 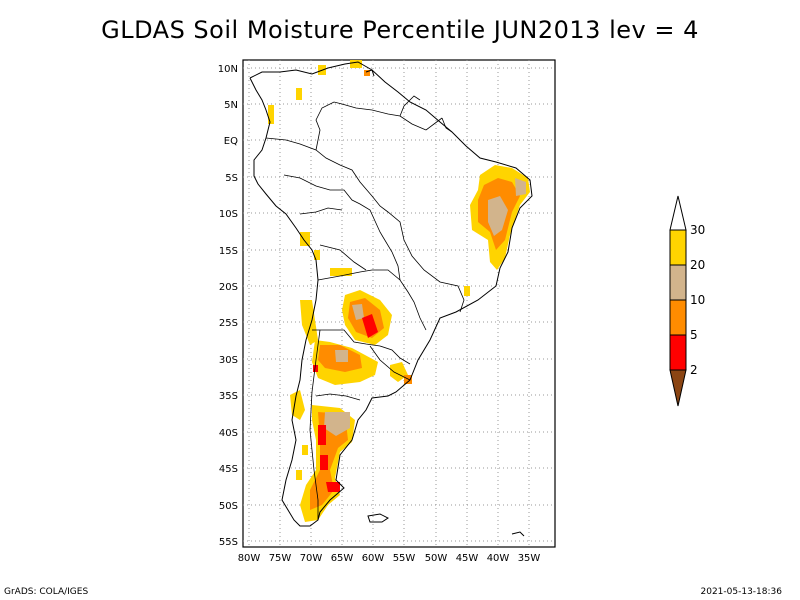 What do you see at coordinates (694, 370) in the screenshot?
I see `colorbar-label: 2` at bounding box center [694, 370].